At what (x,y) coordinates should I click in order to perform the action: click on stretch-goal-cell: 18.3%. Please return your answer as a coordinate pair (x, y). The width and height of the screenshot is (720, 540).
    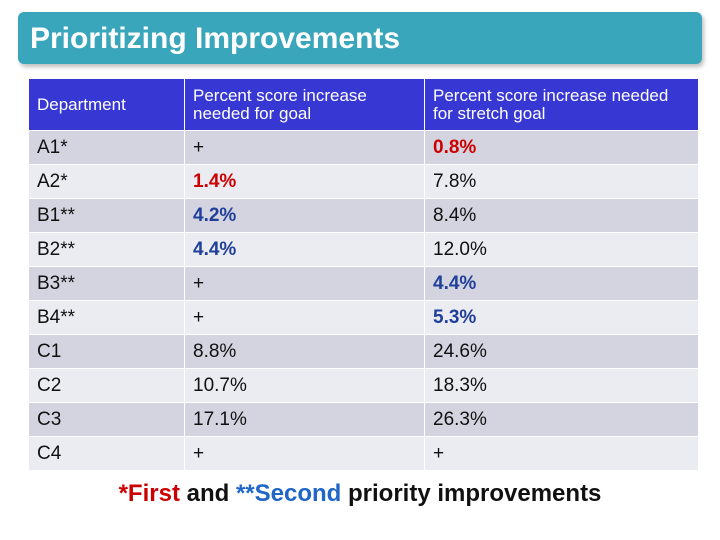
    Looking at the image, I should click on (561, 385).